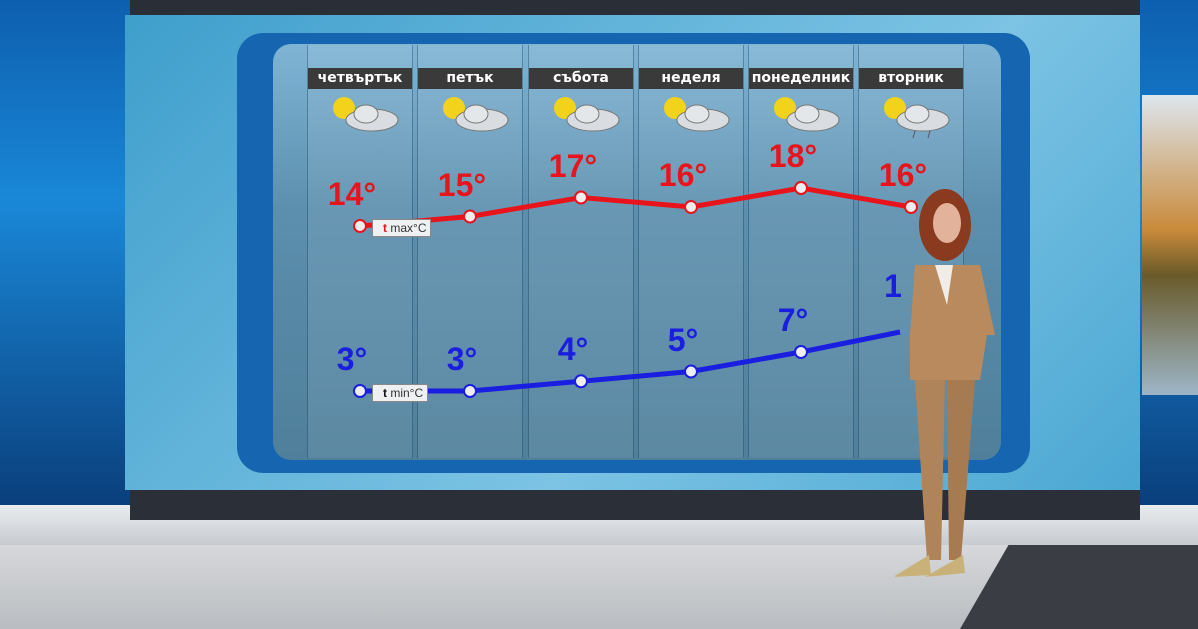 The image size is (1198, 629). What do you see at coordinates (573, 165) in the screenshot?
I see `tmax-label: 17°` at bounding box center [573, 165].